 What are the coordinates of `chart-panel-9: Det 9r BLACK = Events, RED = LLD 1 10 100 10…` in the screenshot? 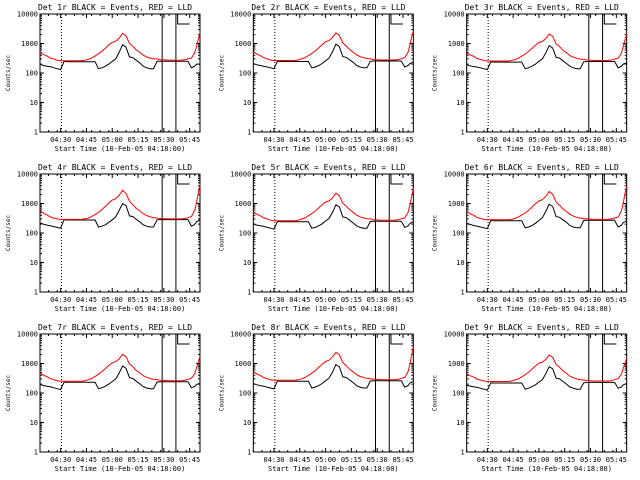 It's located at (530, 398).